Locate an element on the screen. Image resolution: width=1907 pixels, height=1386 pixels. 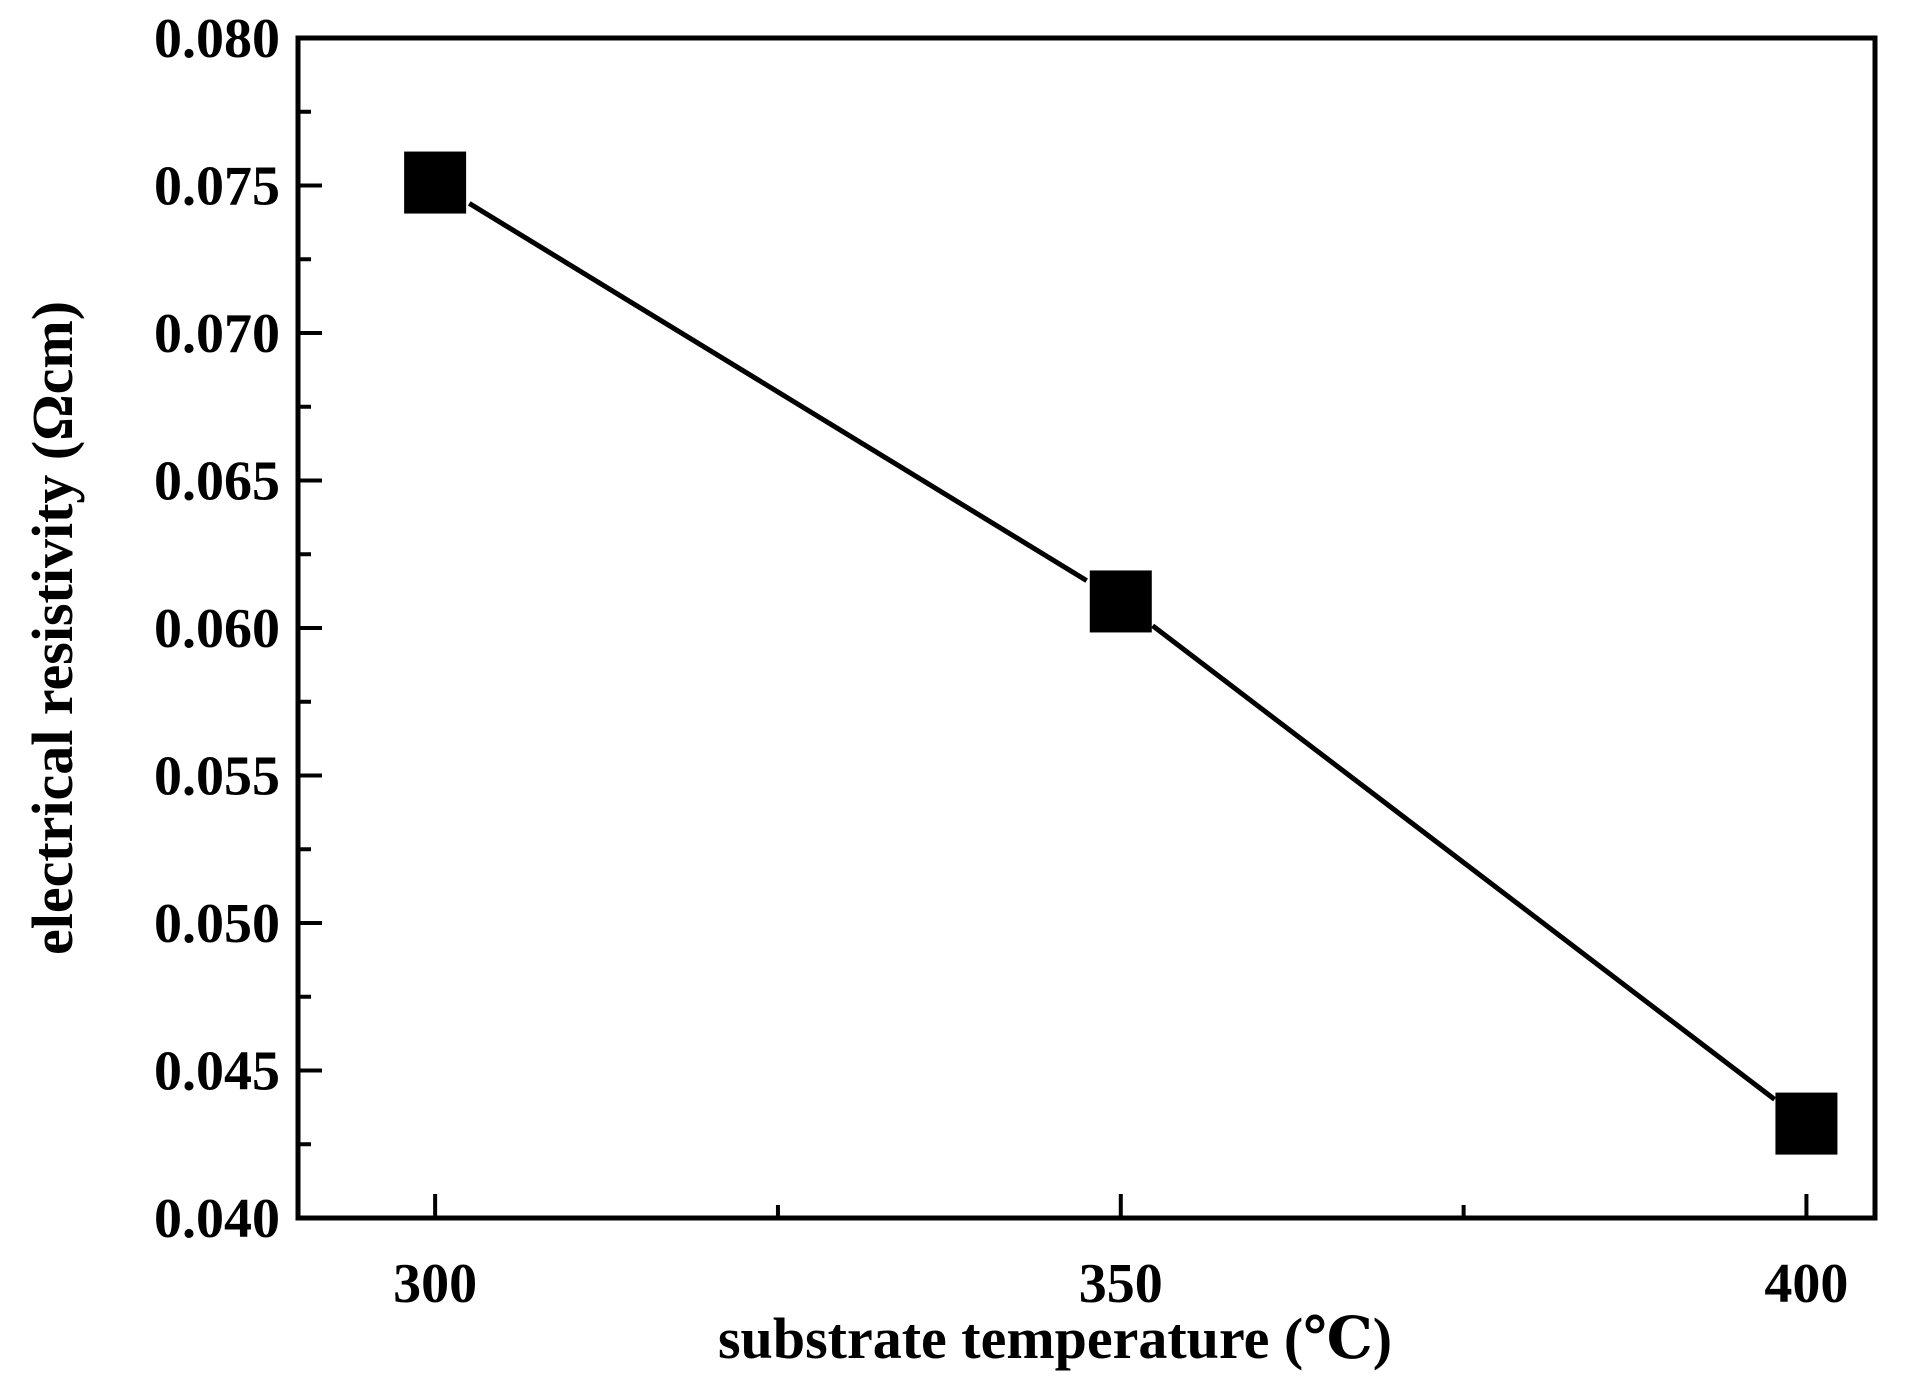
y-tick-label: 0.040 is located at coordinates (217, 1219).